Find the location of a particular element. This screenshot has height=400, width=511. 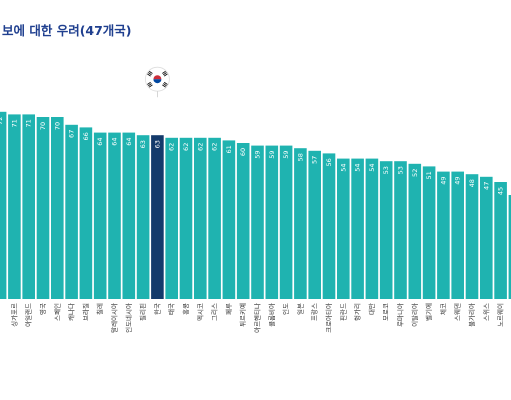

category-label-21: 일본 is located at coordinates (299, 309).